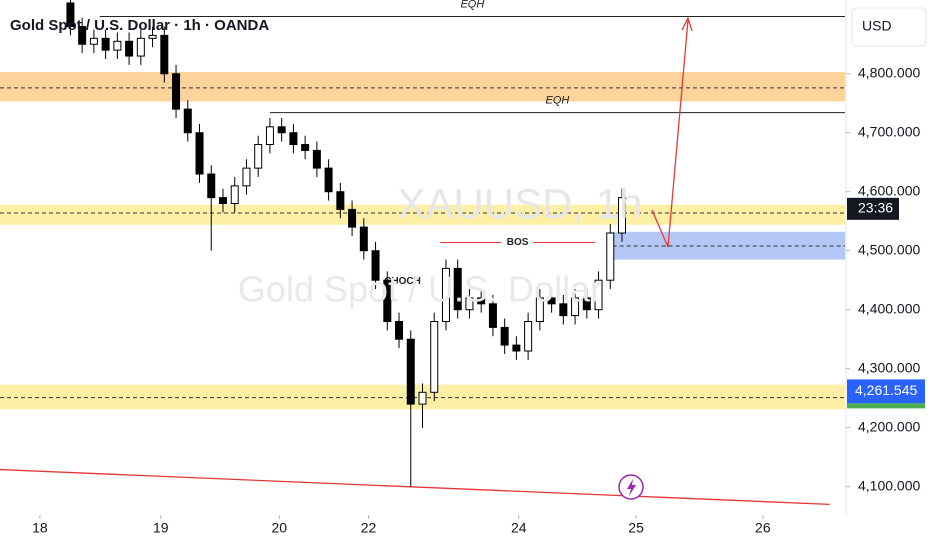 The image size is (932, 550). Describe the element at coordinates (687, 24) in the screenshot. I see `arrow-head` at that location.